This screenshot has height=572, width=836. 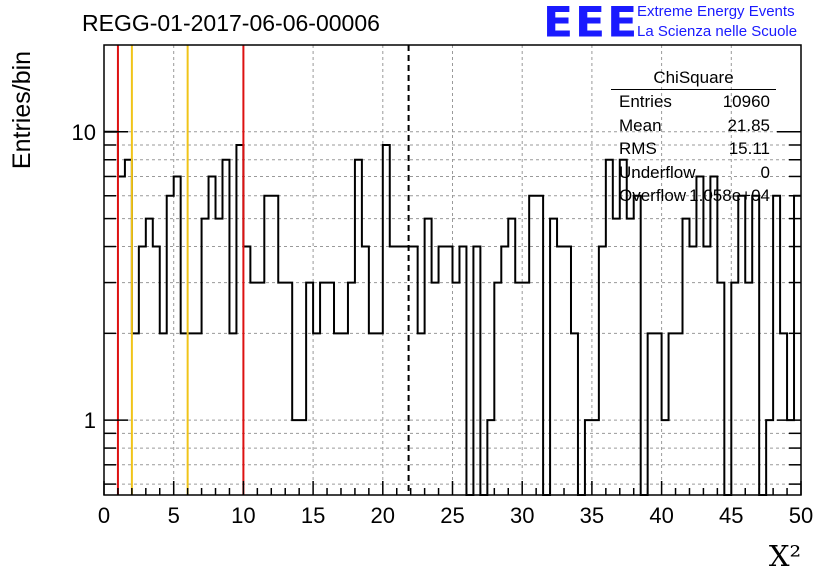 What do you see at coordinates (522, 515) in the screenshot?
I see `x-tick-label: 30` at bounding box center [522, 515].